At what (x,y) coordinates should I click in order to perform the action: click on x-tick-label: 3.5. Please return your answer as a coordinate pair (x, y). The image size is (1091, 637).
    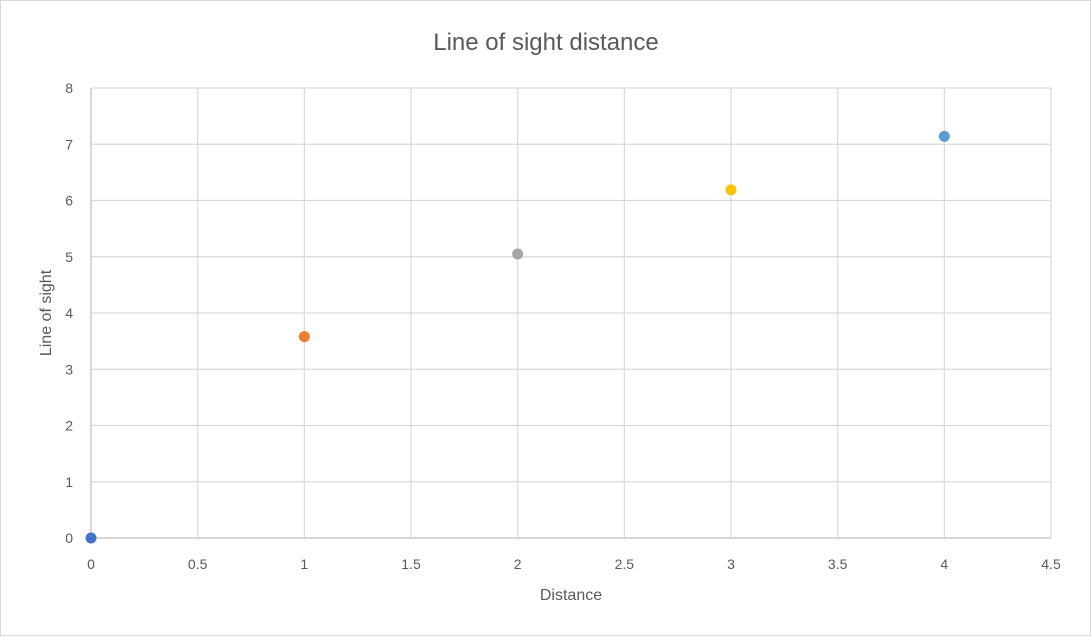
    Looking at the image, I should click on (838, 564).